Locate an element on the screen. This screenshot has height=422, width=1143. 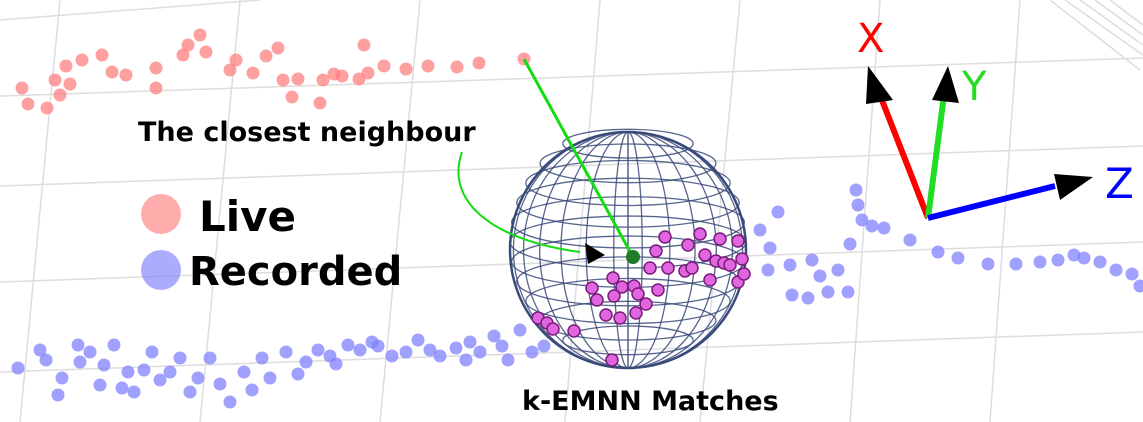
x-axis-label: X is located at coordinates (870, 39).